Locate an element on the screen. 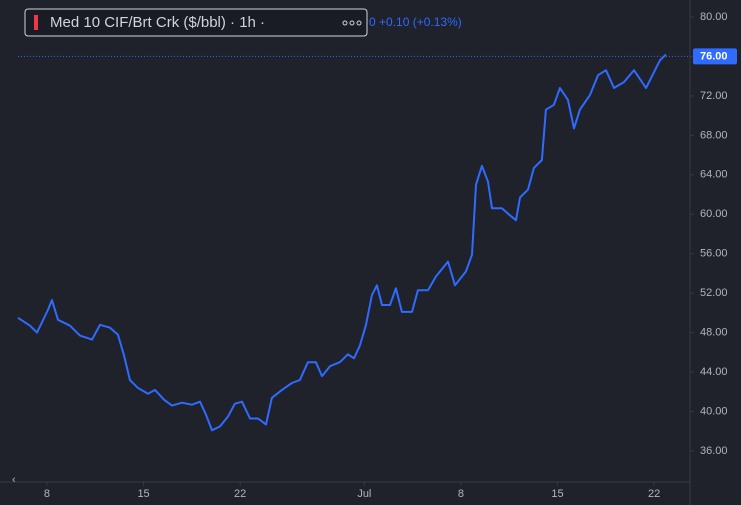 The width and height of the screenshot is (741, 505). x-tick-label: Jul is located at coordinates (364, 494).